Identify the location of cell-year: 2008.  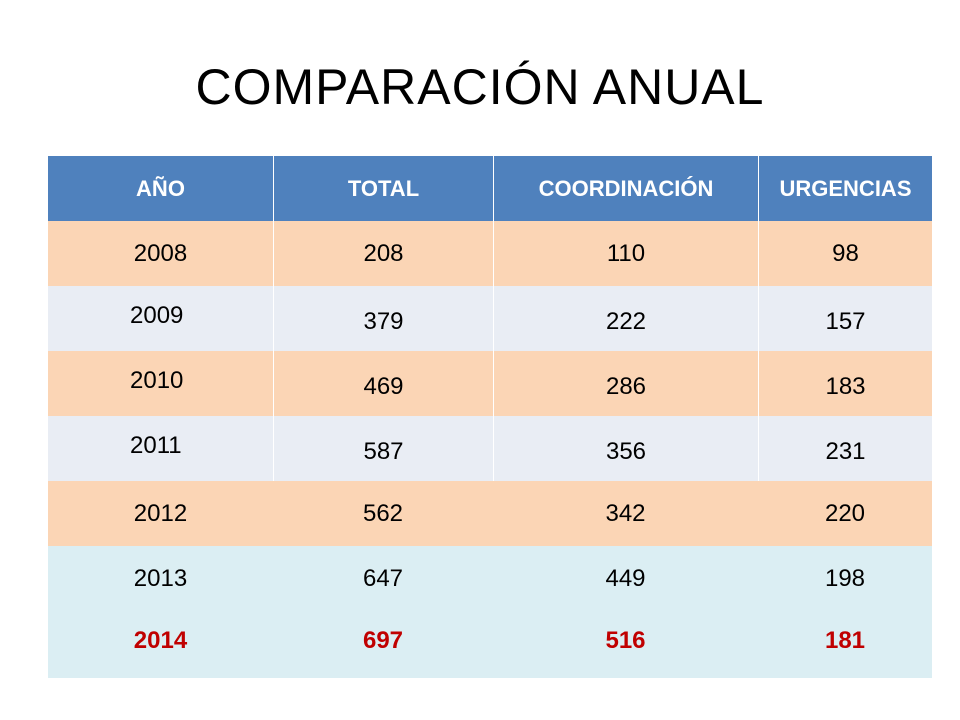
(160, 253).